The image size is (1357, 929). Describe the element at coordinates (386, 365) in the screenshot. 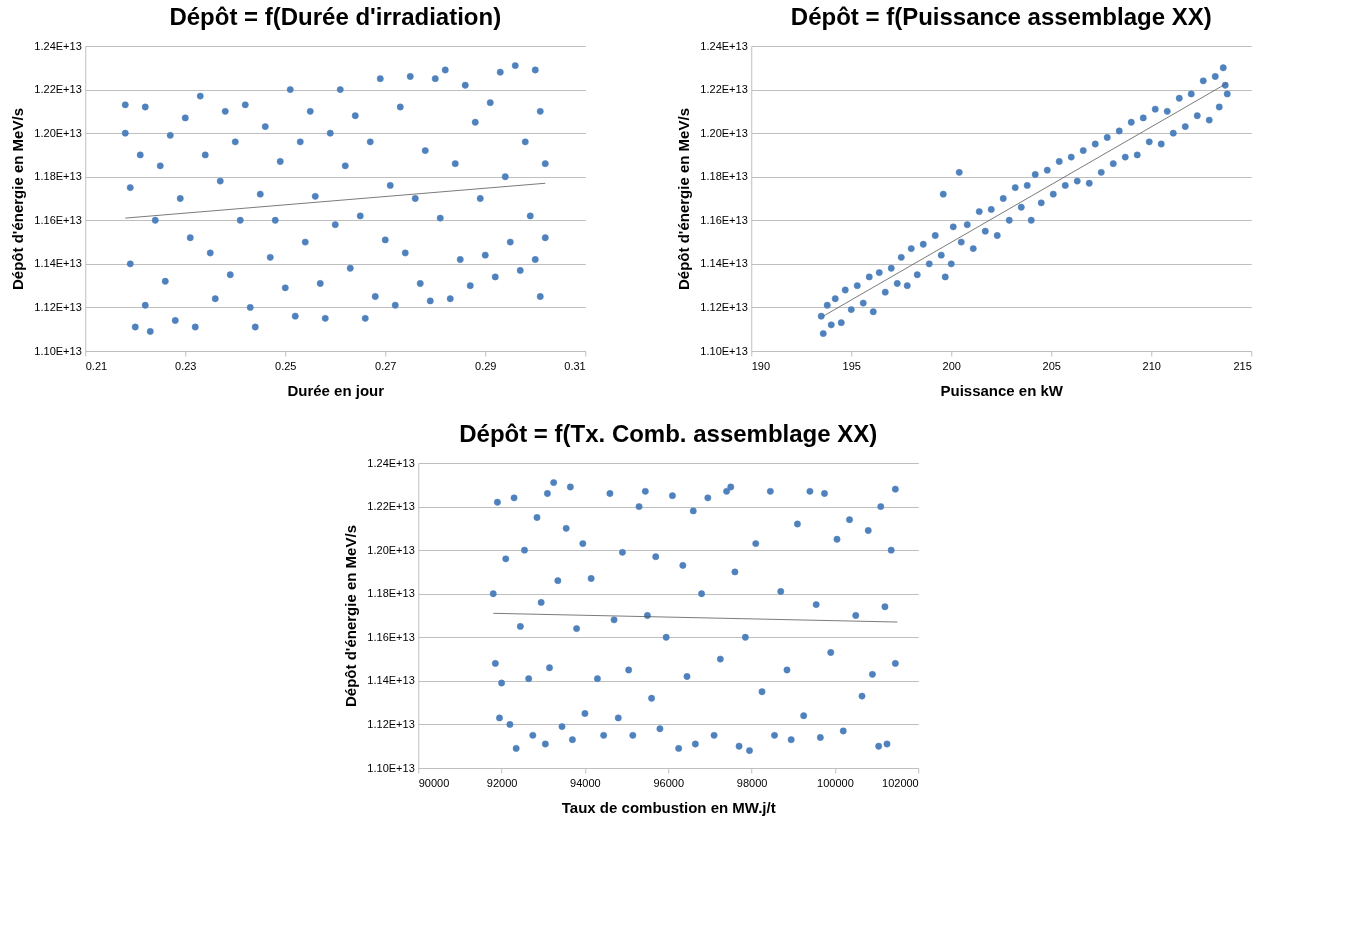

I see `x-tick-label: 0.27` at that location.